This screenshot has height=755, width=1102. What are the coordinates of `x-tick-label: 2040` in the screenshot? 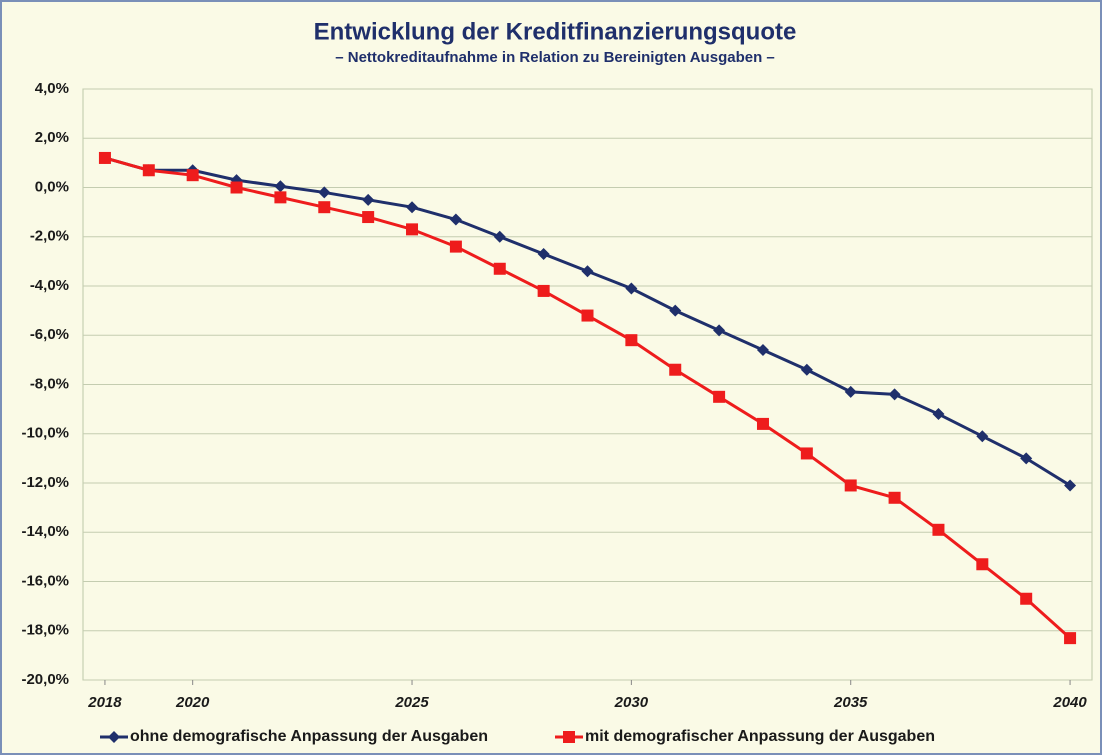 It's located at (1069, 702).